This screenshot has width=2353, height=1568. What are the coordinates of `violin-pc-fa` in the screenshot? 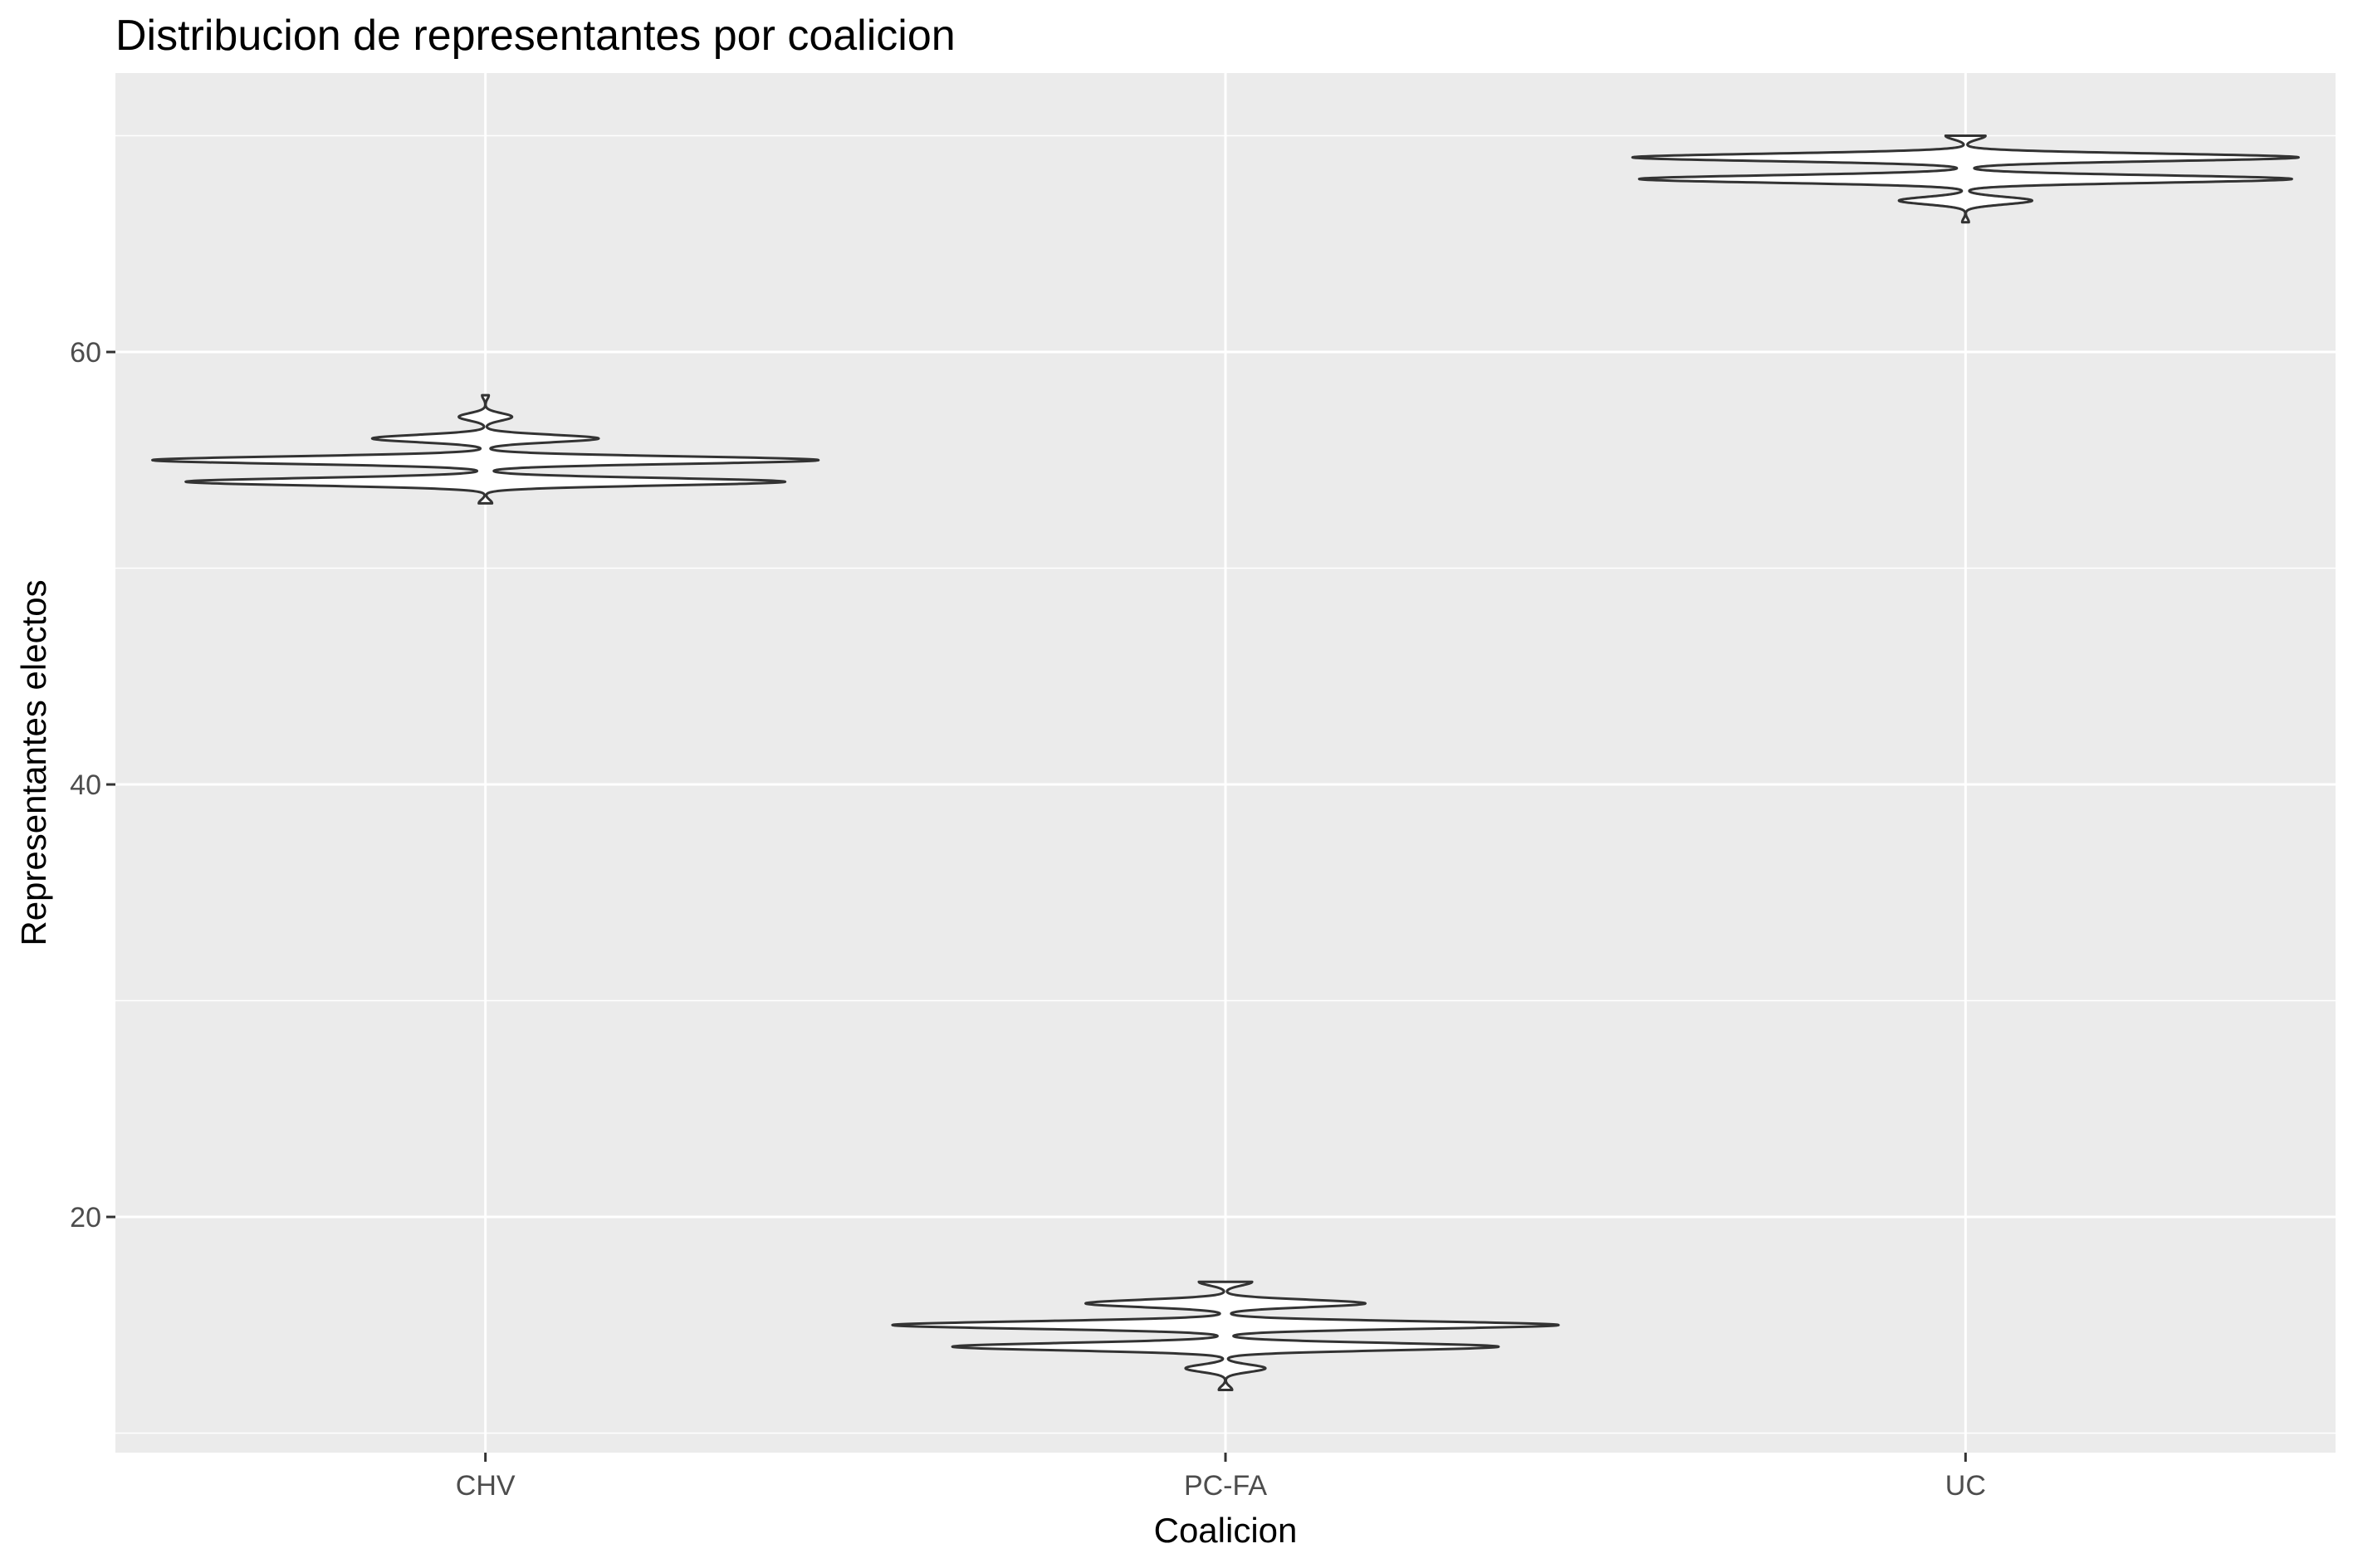 It's located at (1225, 1335).